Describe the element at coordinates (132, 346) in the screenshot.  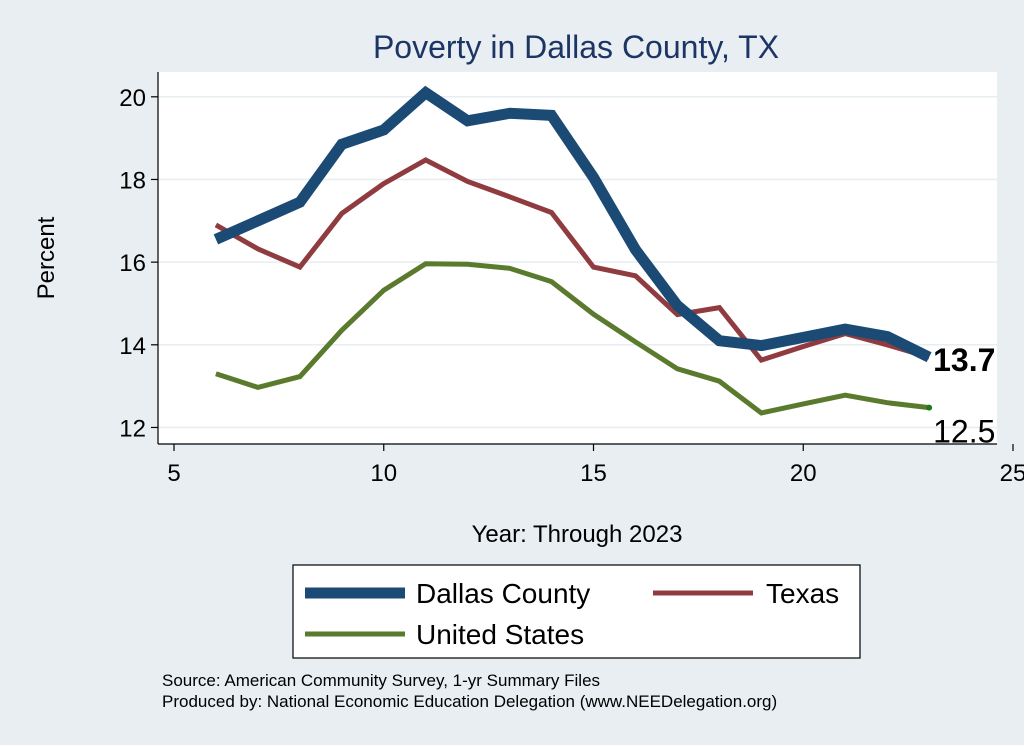
I see `y-tick-label: 14` at that location.